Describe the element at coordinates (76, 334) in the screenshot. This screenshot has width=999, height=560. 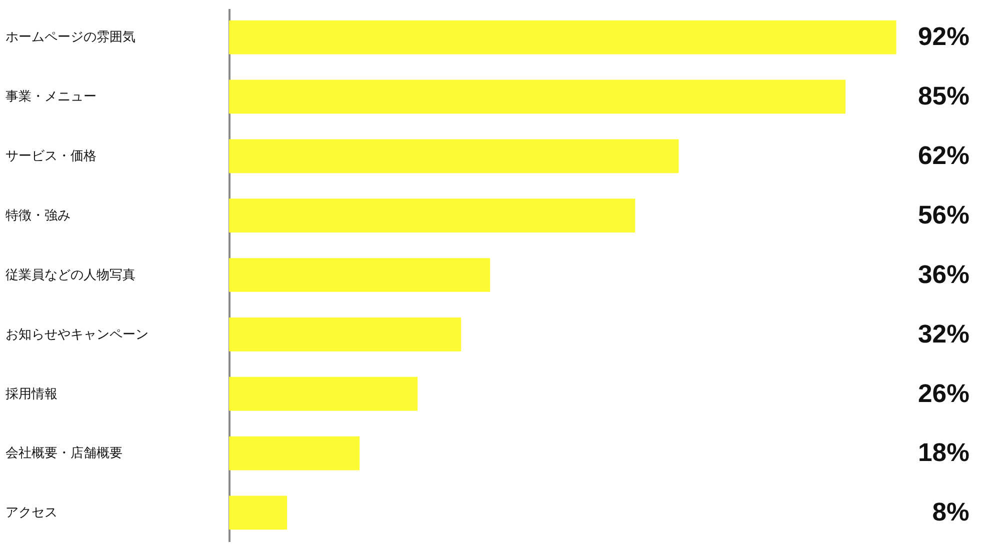
I see `y-tick-label: お知らせやキャンペーン` at that location.